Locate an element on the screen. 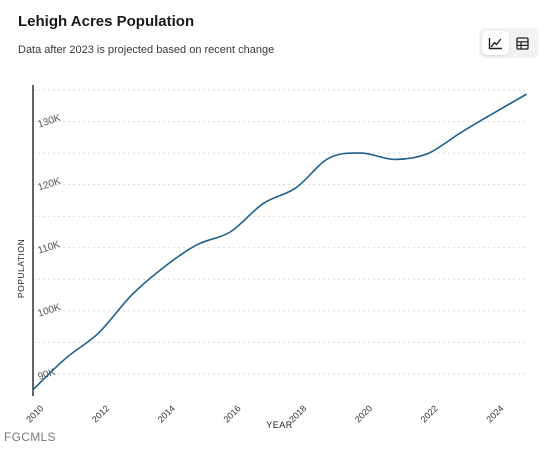 The width and height of the screenshot is (559, 450). chart-view-button is located at coordinates (495, 43).